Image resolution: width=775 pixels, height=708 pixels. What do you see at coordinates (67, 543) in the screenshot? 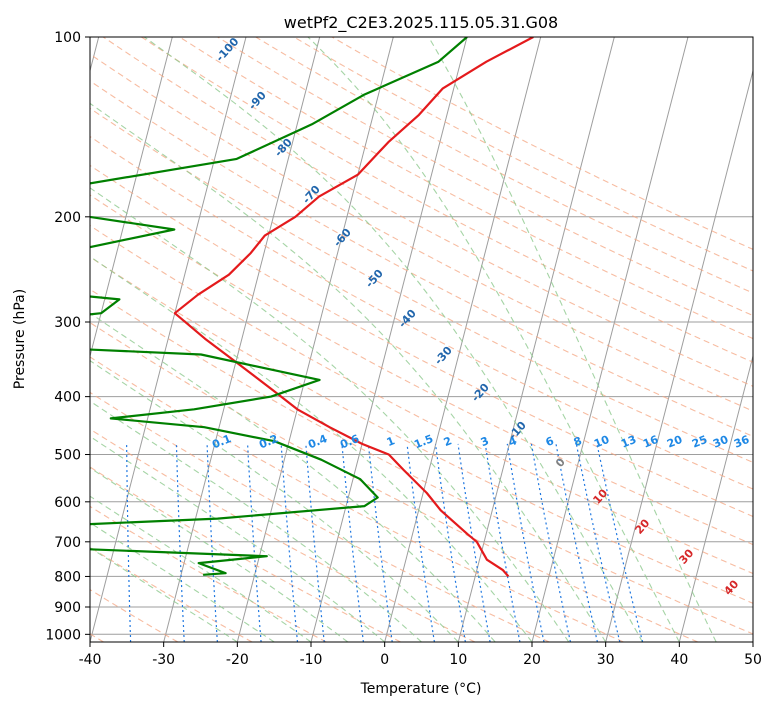
I see `y-tick-label: 700` at bounding box center [67, 543].